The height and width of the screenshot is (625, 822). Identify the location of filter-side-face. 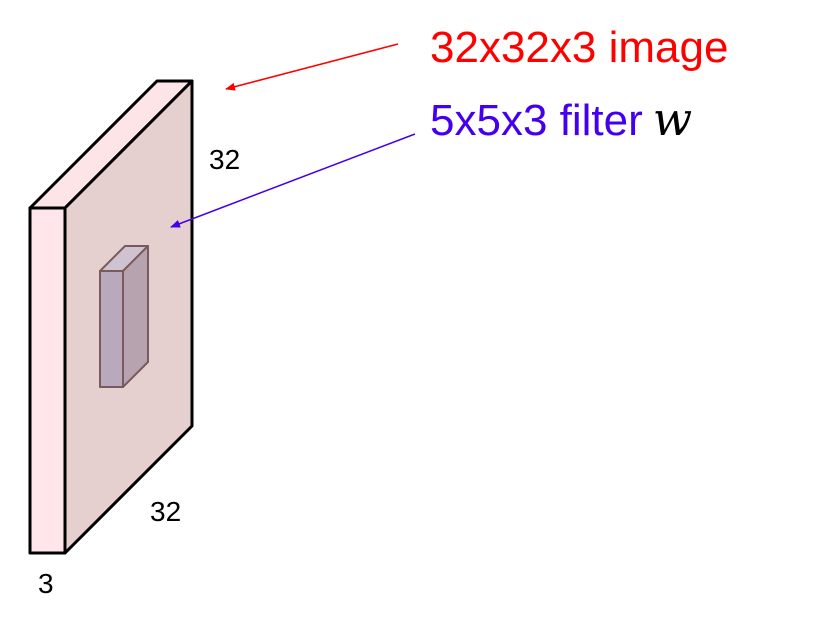
(135, 316).